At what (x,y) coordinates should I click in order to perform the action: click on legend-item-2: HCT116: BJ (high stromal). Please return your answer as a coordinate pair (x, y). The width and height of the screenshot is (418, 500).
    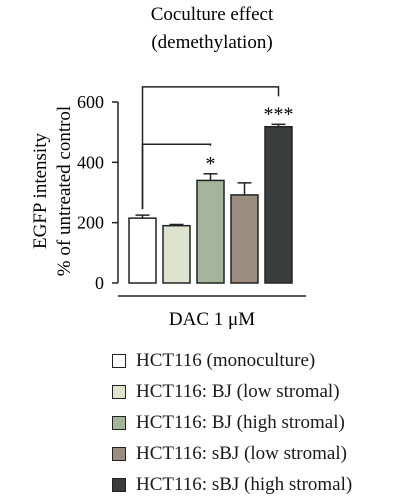
    Looking at the image, I should click on (232, 422).